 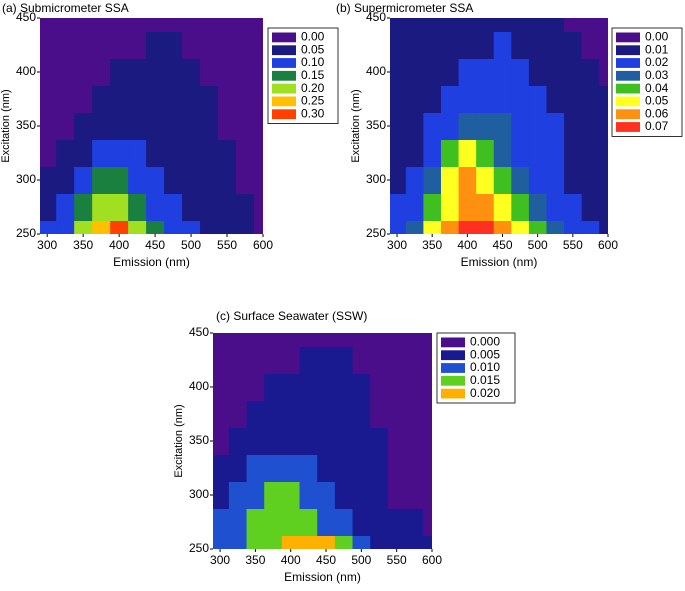 I want to click on chart-title: (c) Surface Seawater (SSW), so click(x=291, y=316).